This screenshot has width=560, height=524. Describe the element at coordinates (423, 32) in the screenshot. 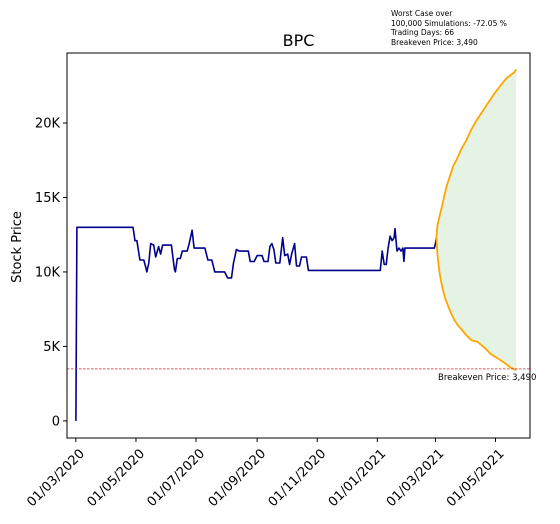

I see `note-line-3: Trading Days: 66` at that location.